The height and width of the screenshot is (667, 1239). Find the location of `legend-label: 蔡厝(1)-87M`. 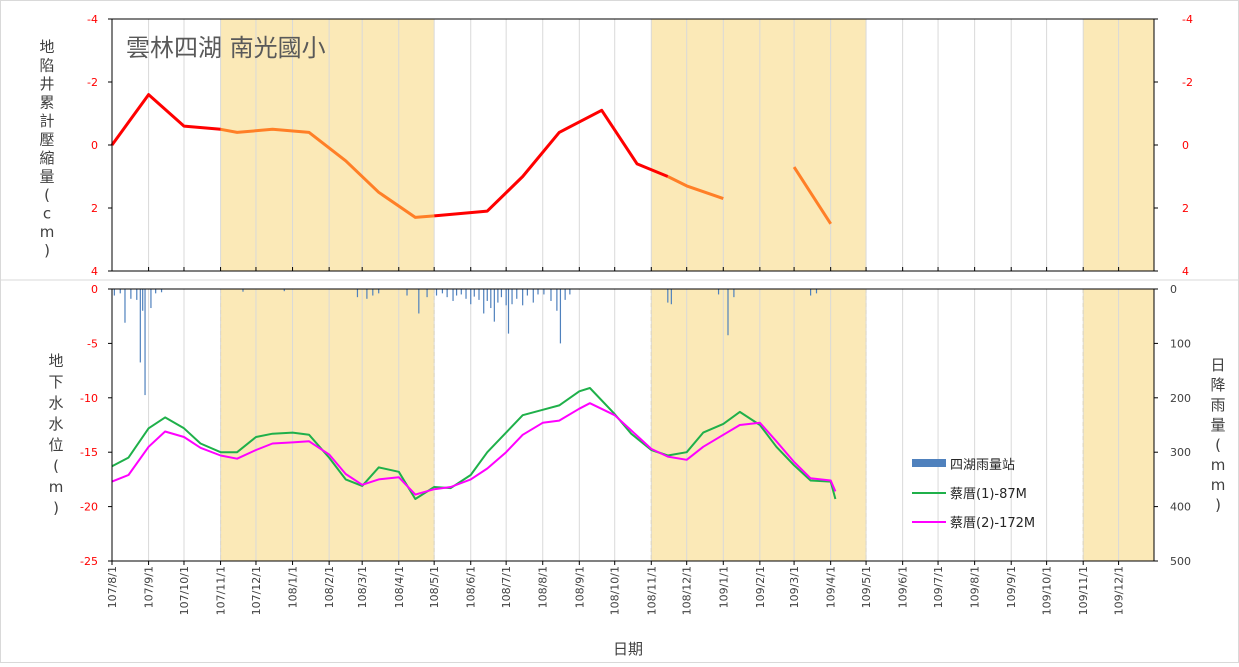

legend-label: 蔡厝(1)-87M is located at coordinates (988, 494).